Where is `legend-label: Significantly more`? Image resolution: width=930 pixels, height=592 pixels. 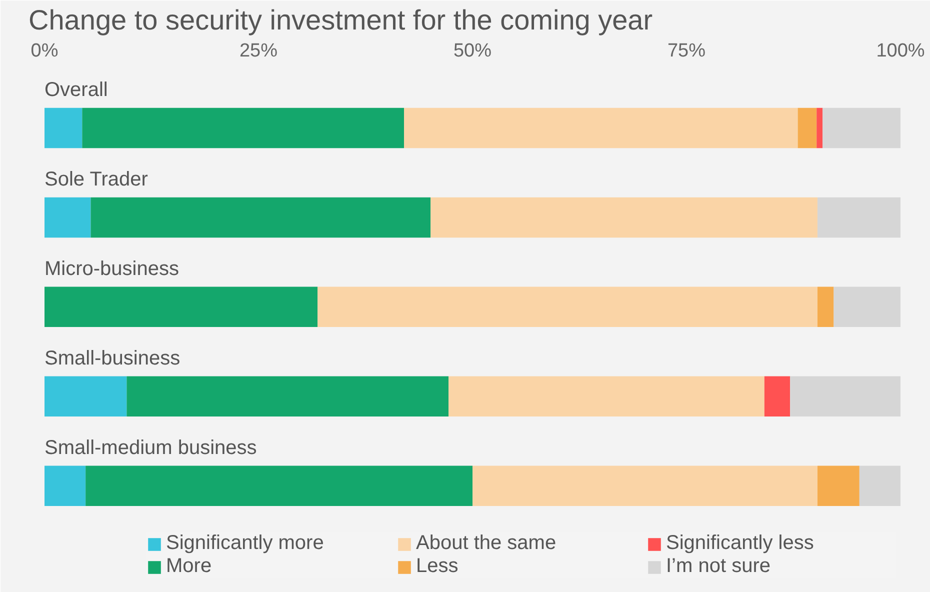 legend-label: Significantly more is located at coordinates (245, 543).